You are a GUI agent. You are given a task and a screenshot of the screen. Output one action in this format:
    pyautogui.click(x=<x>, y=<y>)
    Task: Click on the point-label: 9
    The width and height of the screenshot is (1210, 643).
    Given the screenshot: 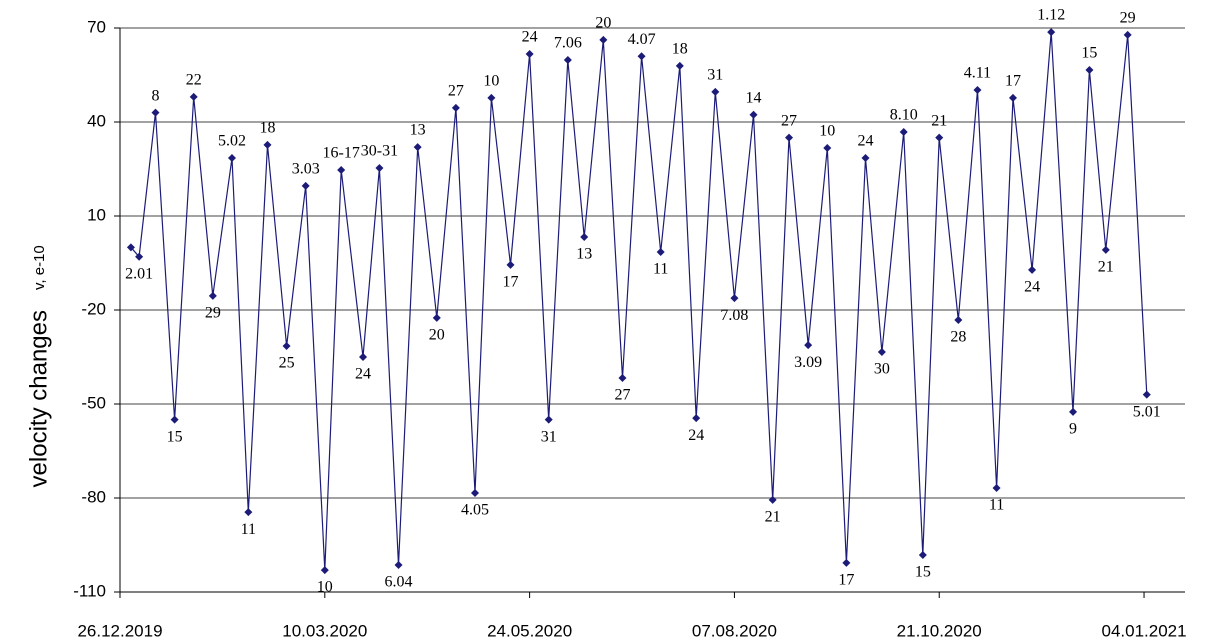 What is the action you would take?
    pyautogui.click(x=1073, y=429)
    